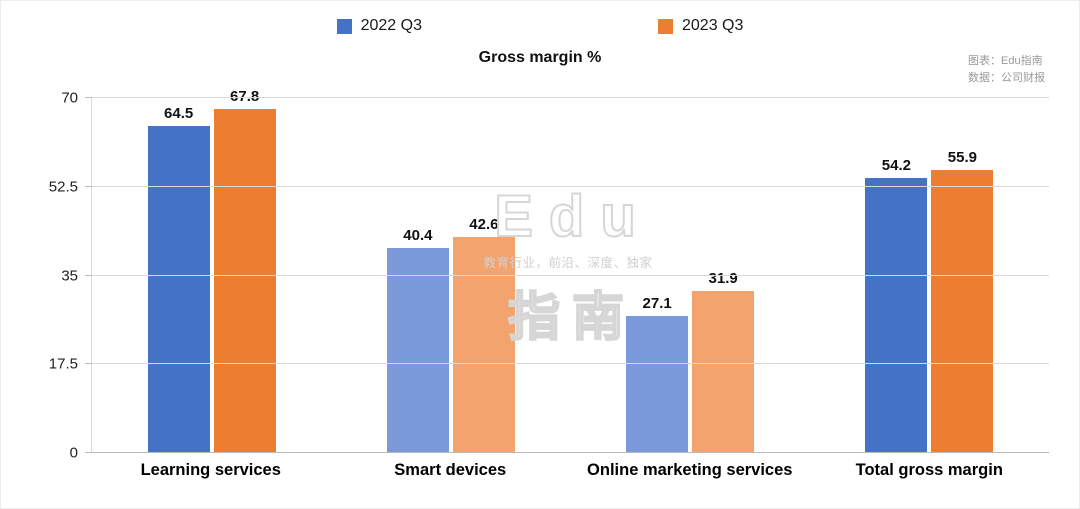 The width and height of the screenshot is (1080, 509). I want to click on bar-value-label: 31.9, so click(723, 279).